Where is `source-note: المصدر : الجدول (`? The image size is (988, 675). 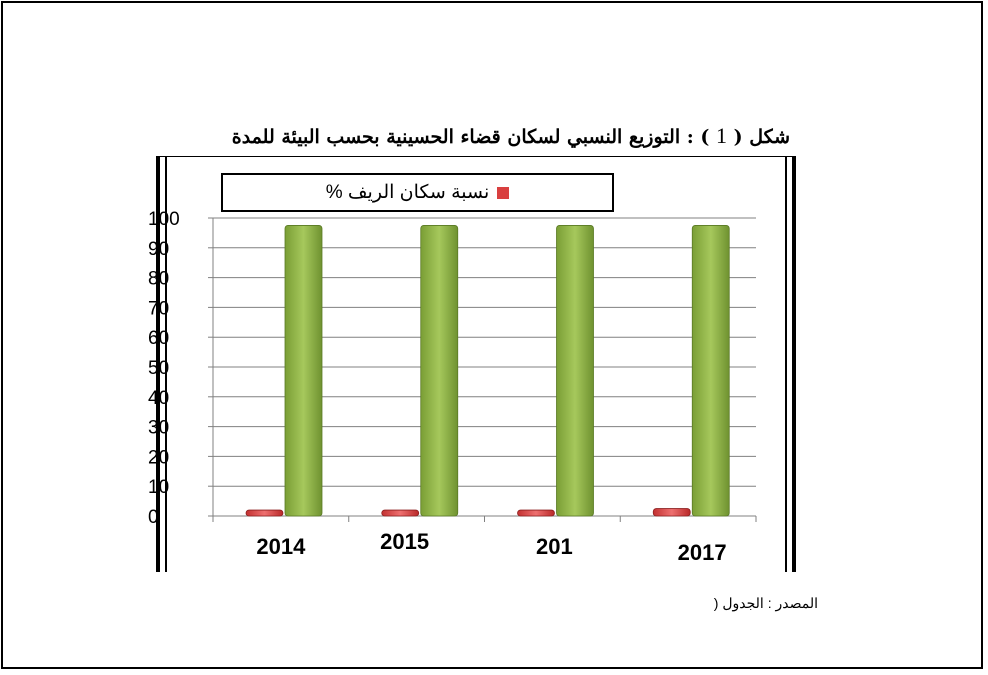
source-note: المصدر : الجدول ( is located at coordinates (766, 603).